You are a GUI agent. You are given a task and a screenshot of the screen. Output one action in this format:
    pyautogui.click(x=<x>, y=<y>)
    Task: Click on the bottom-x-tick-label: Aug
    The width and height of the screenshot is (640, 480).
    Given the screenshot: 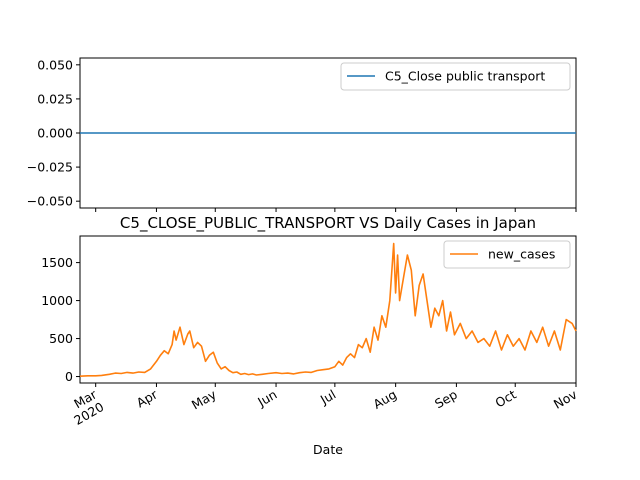 What is the action you would take?
    pyautogui.click(x=384, y=399)
    